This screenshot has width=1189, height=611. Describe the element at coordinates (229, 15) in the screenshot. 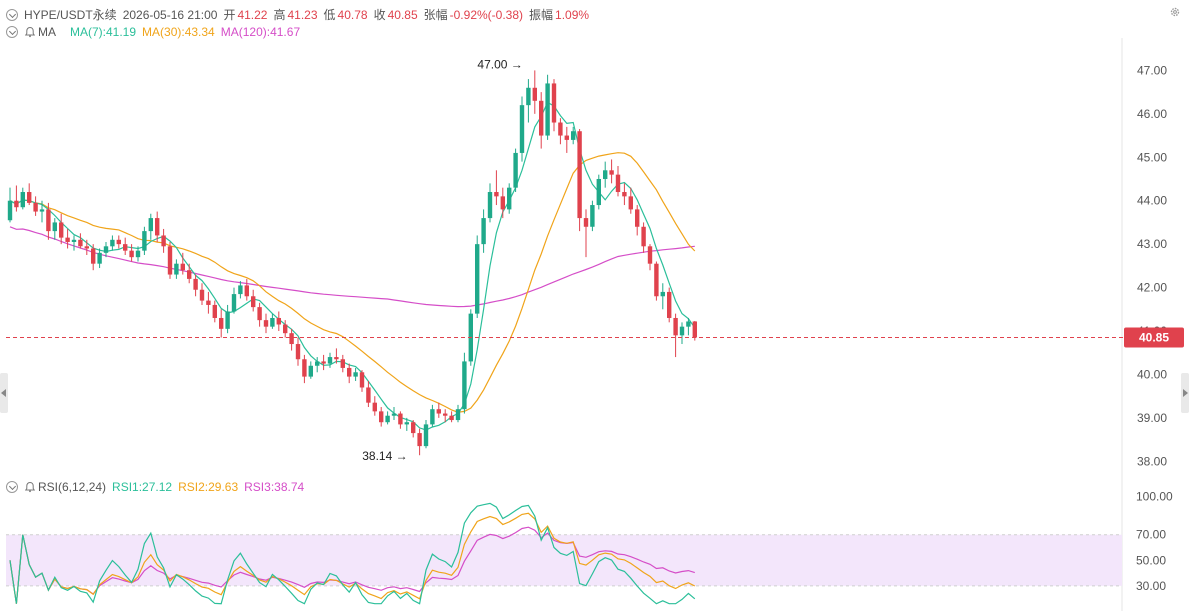

I see `open-label: 开` at that location.